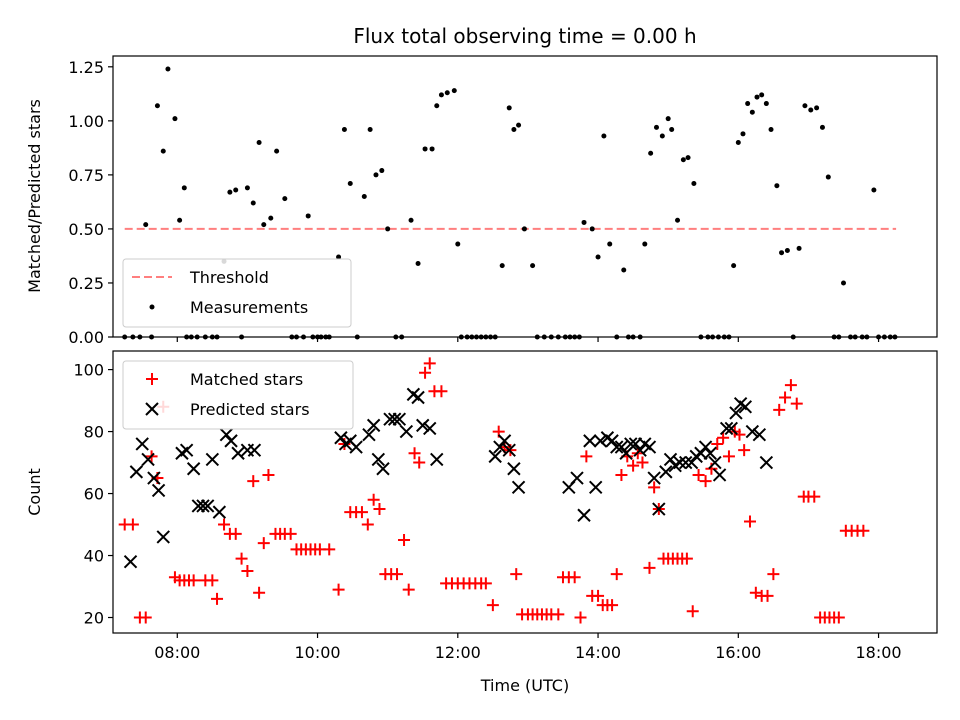  I want to click on matched-legend-label: Matched stars, so click(246, 379).